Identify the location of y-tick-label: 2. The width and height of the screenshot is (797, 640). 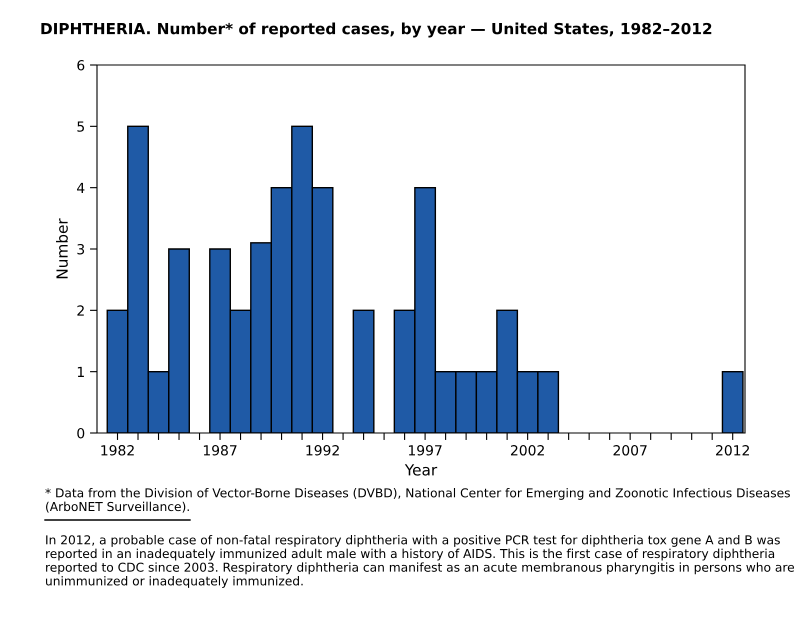
(80, 310).